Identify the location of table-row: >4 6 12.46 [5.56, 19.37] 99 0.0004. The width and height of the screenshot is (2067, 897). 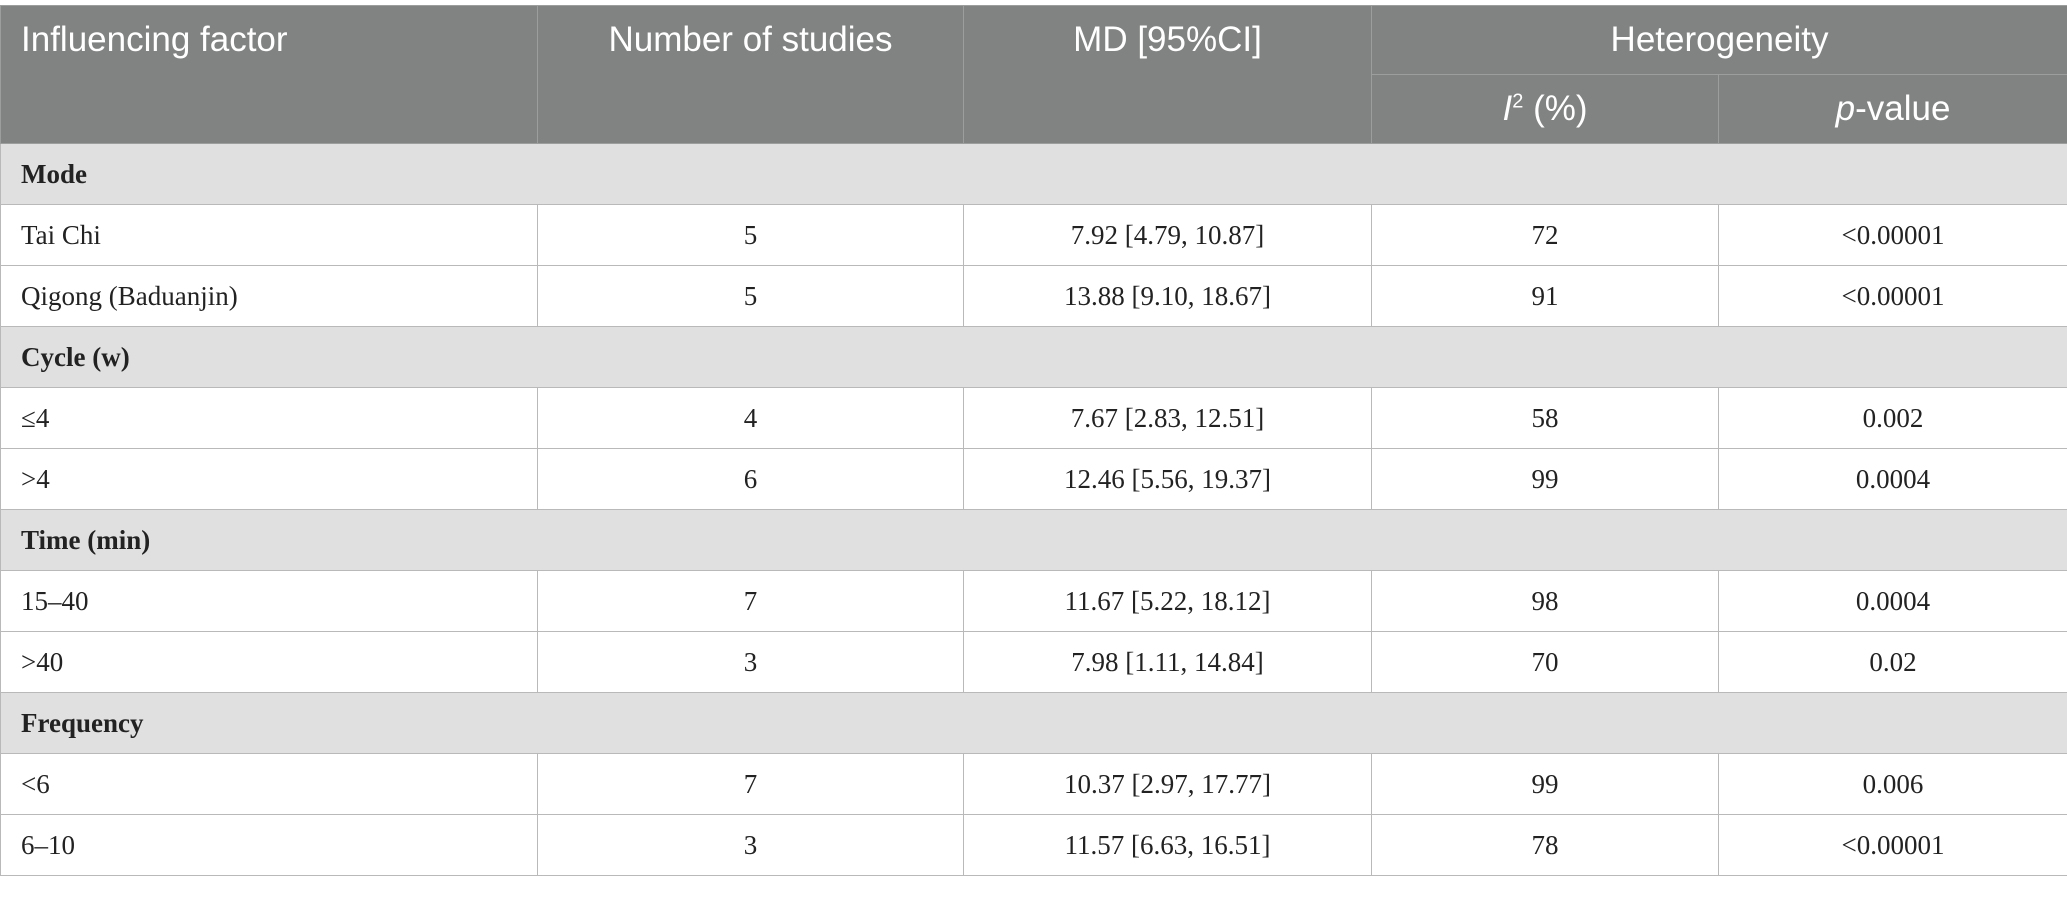
(1033, 479).